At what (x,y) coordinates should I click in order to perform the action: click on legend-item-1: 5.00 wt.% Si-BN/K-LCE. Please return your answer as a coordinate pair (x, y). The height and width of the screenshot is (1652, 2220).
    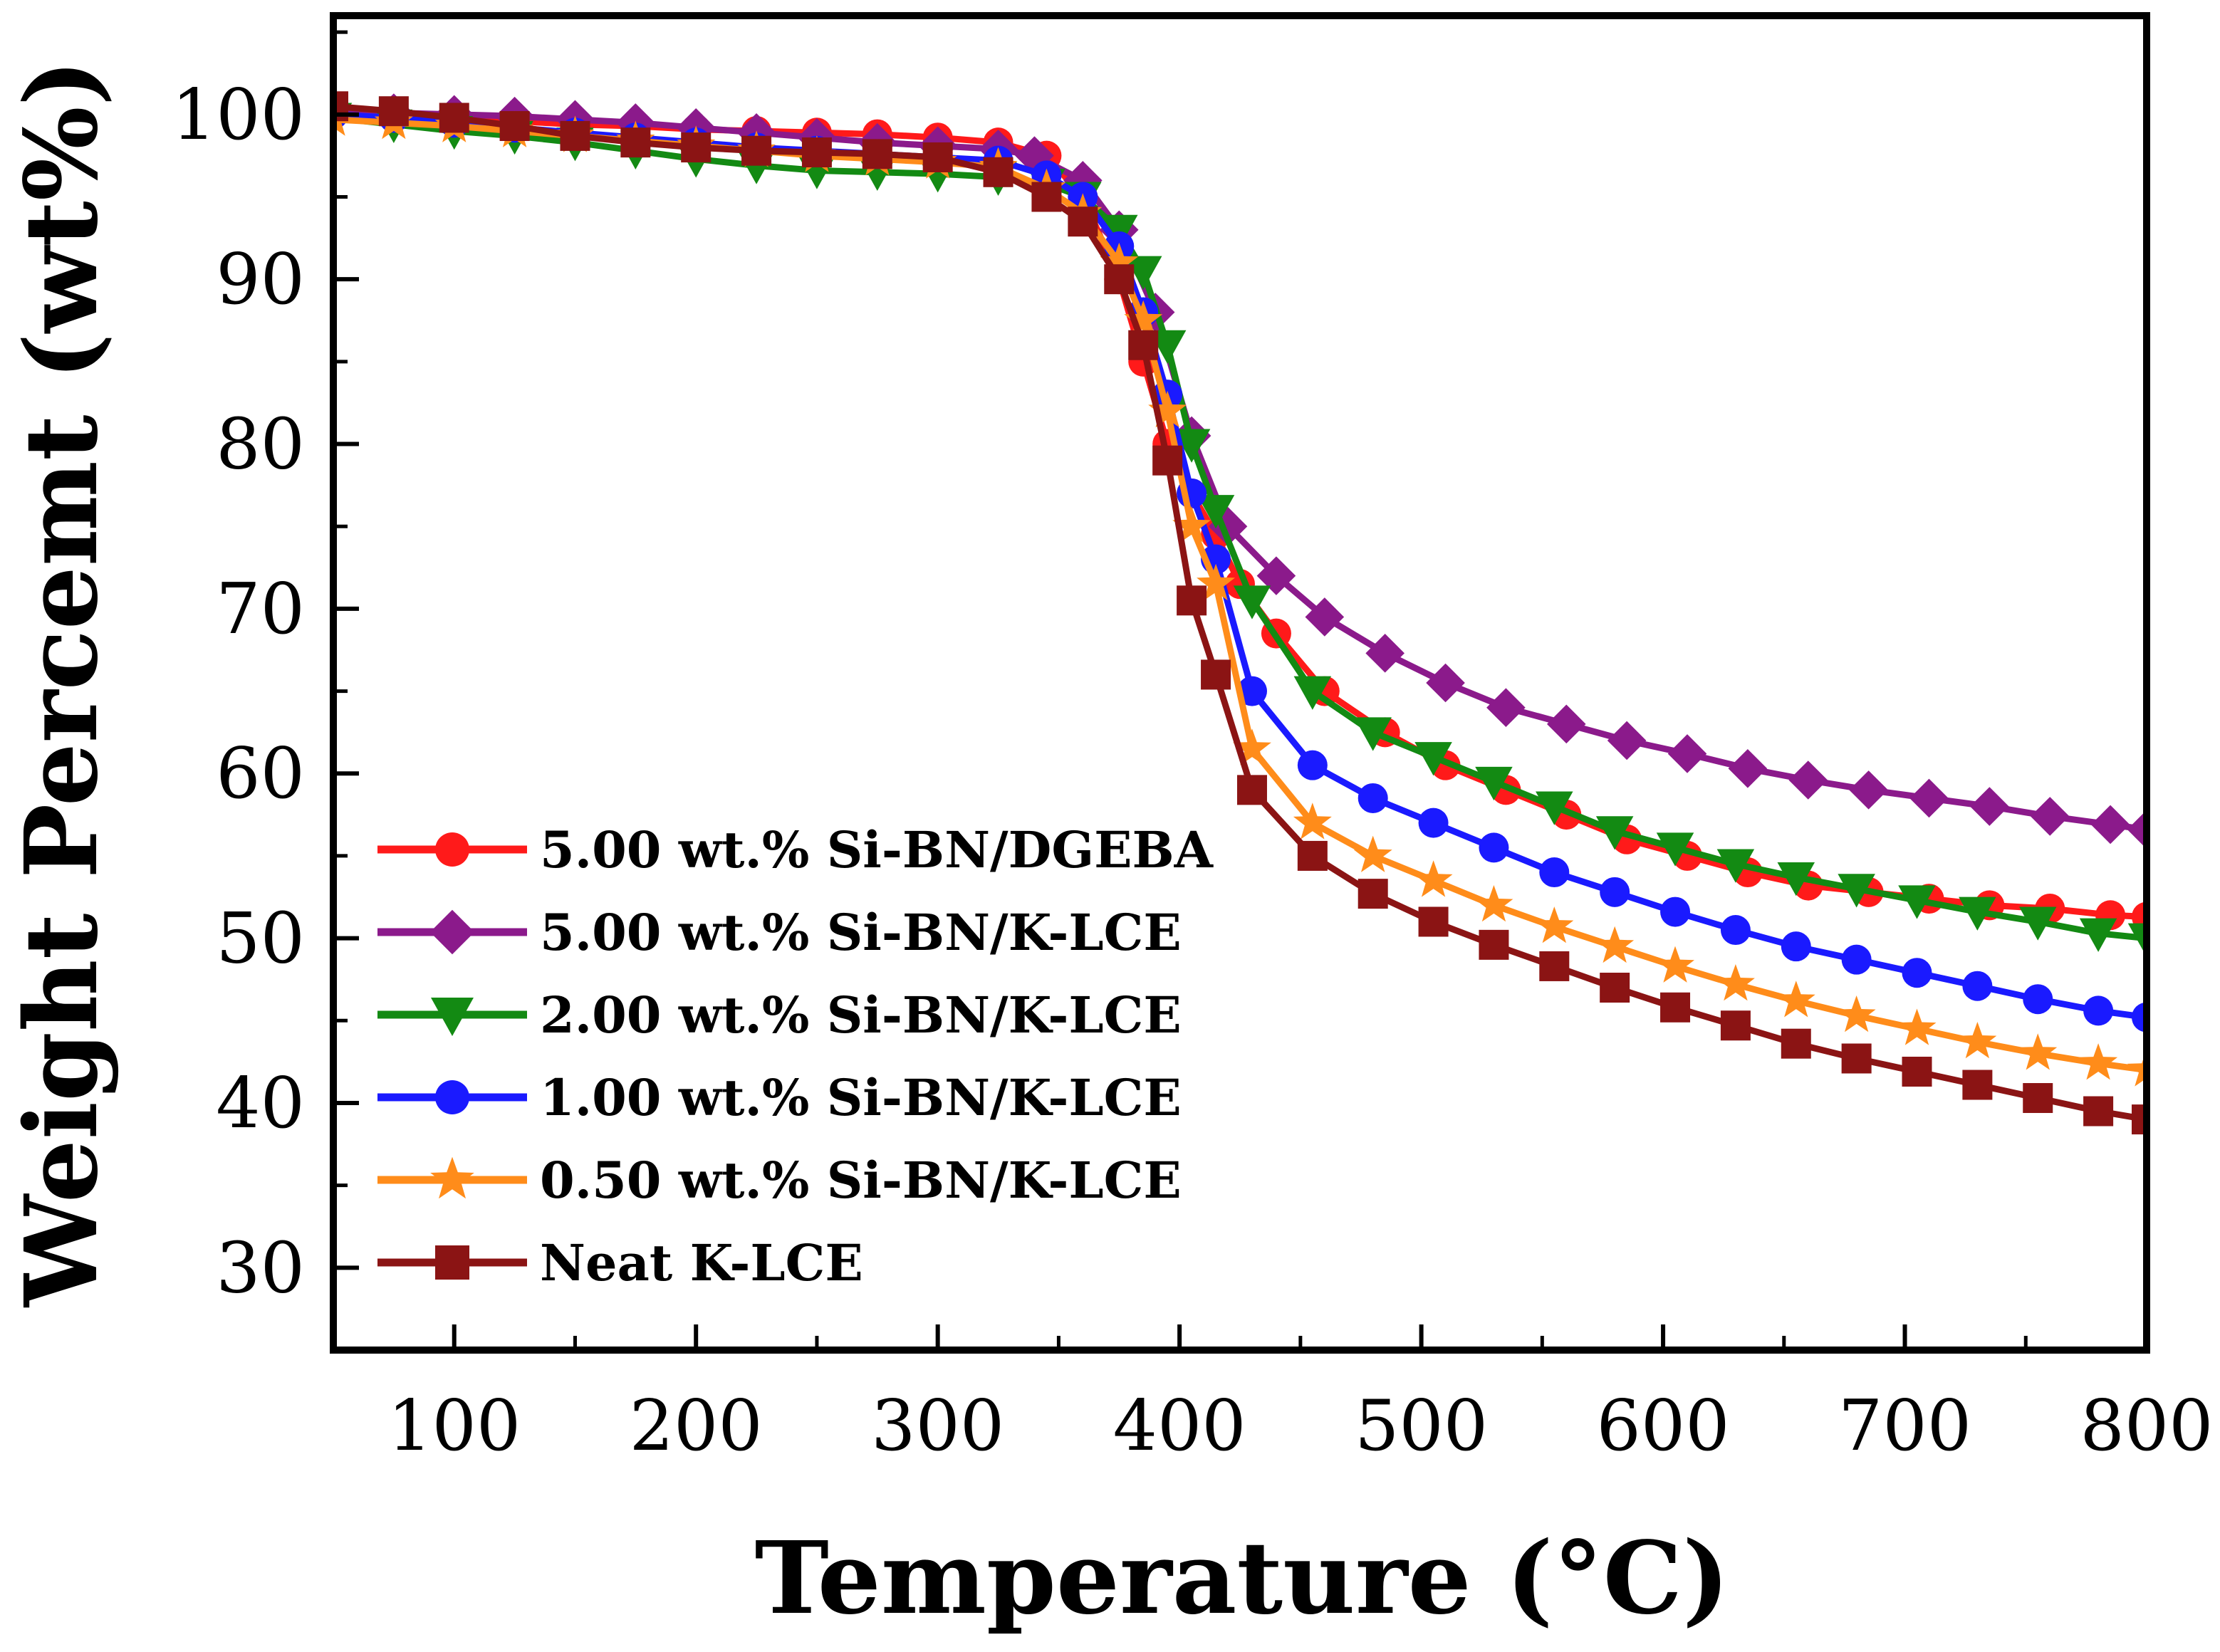
    Looking at the image, I should click on (779, 933).